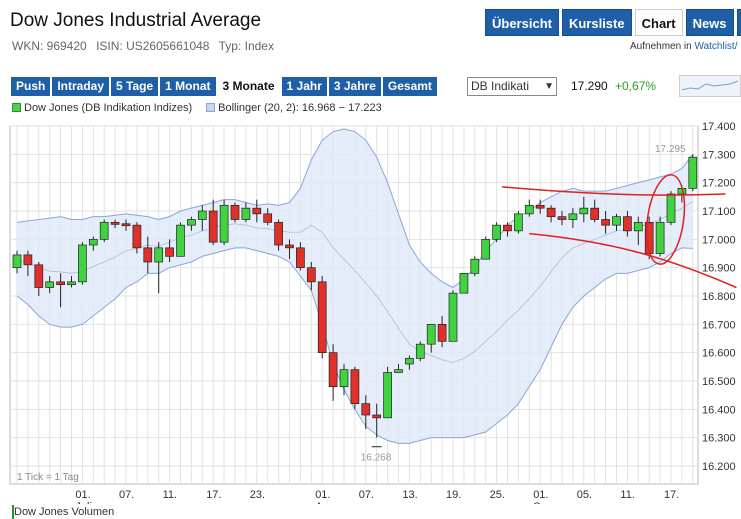  I want to click on x-tick-label: 05., so click(584, 495).